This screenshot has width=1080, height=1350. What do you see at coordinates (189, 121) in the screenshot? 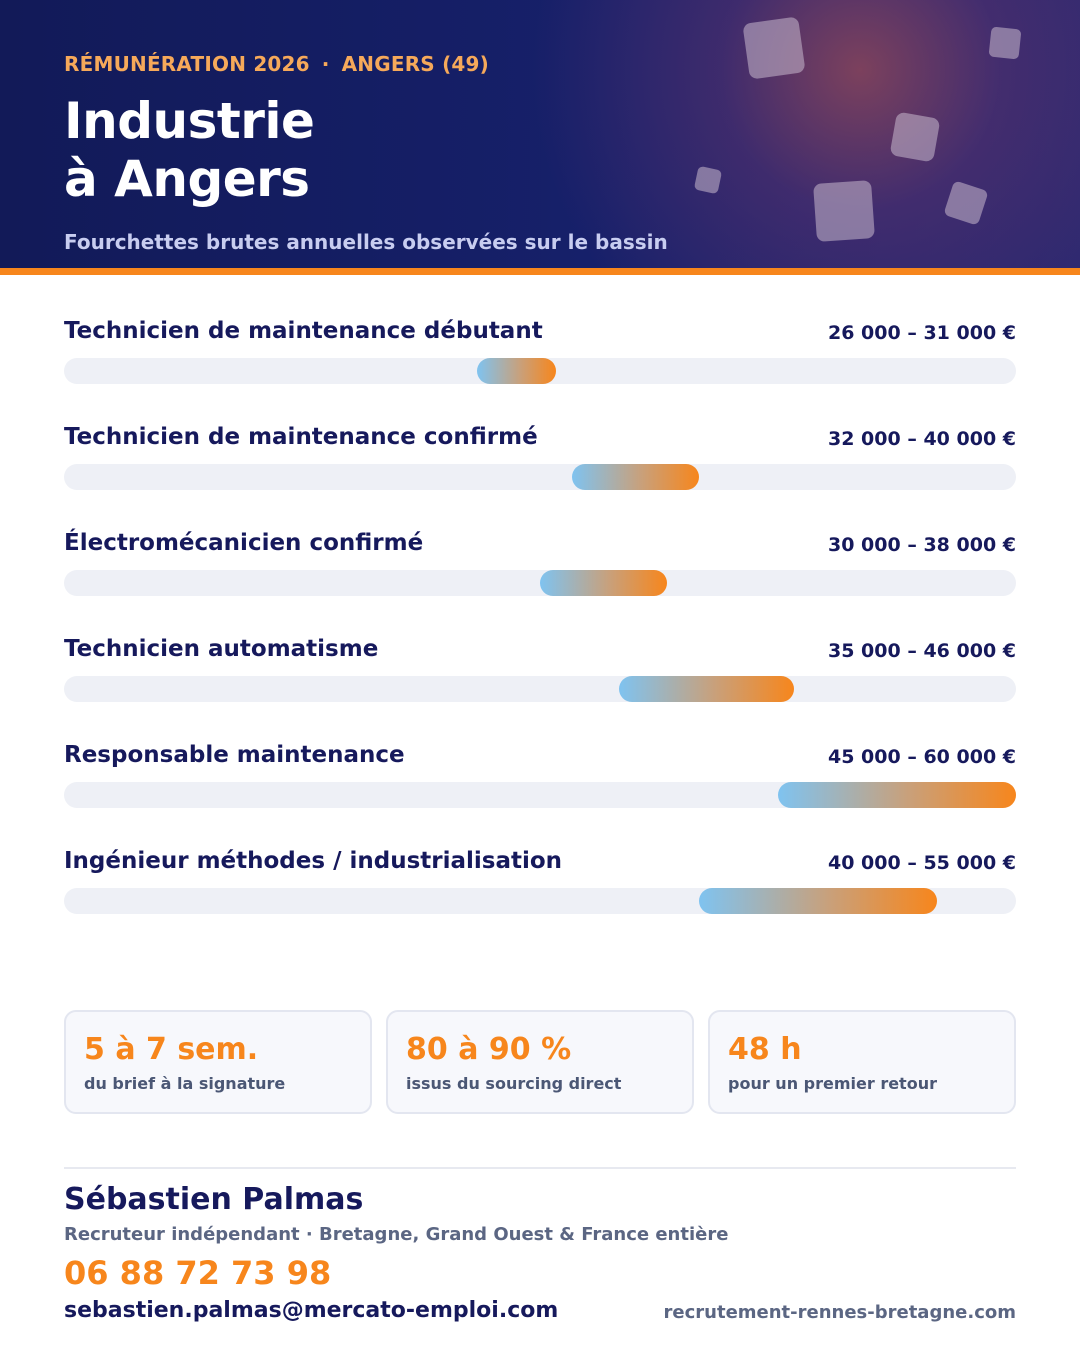
I see `page-title-line-1: Industrie` at bounding box center [189, 121].